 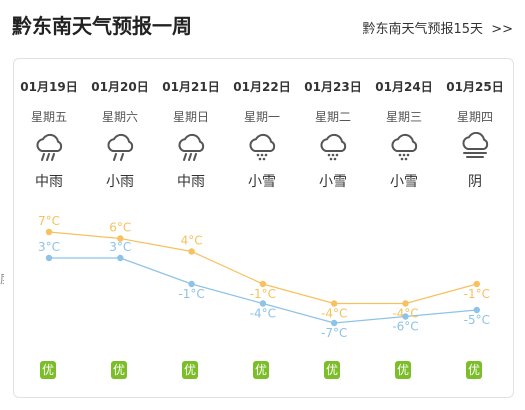 What do you see at coordinates (190, 117) in the screenshot?
I see `day-weekday: 星期日` at bounding box center [190, 117].